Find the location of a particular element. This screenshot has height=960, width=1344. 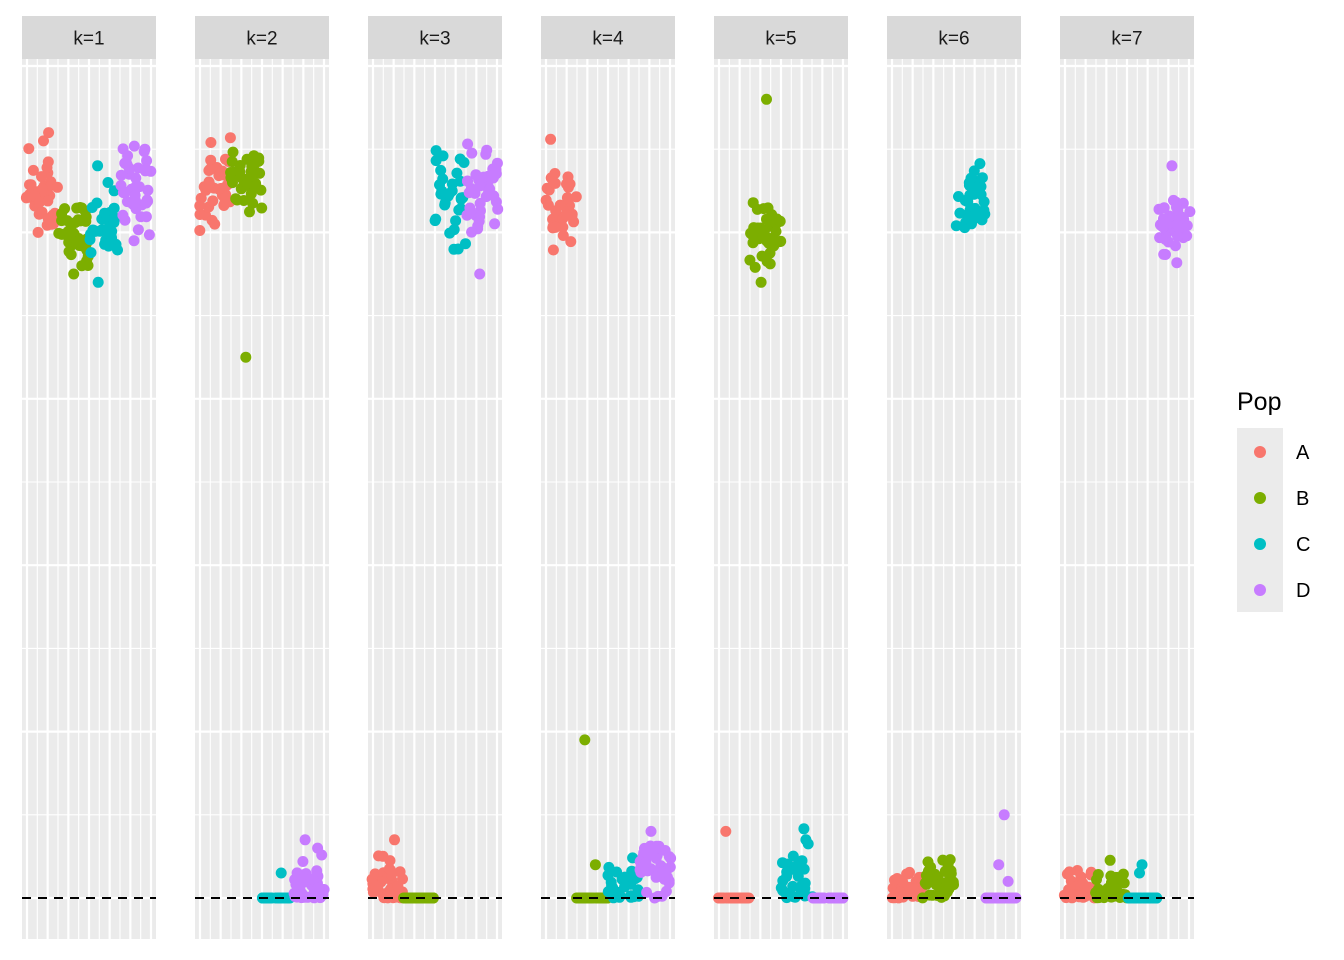

panel-k5: k=5 is located at coordinates (781, 477).